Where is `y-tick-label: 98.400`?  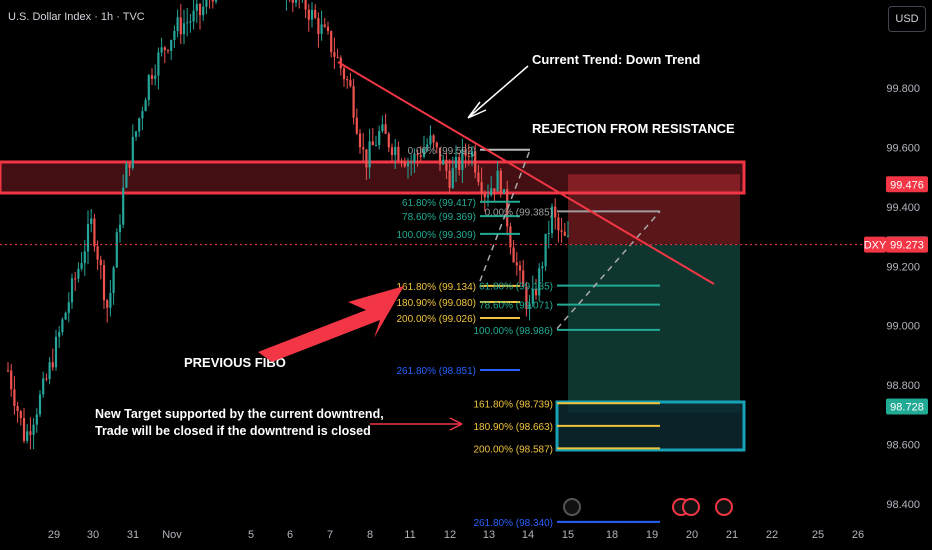 y-tick-label: 98.400 is located at coordinates (903, 505).